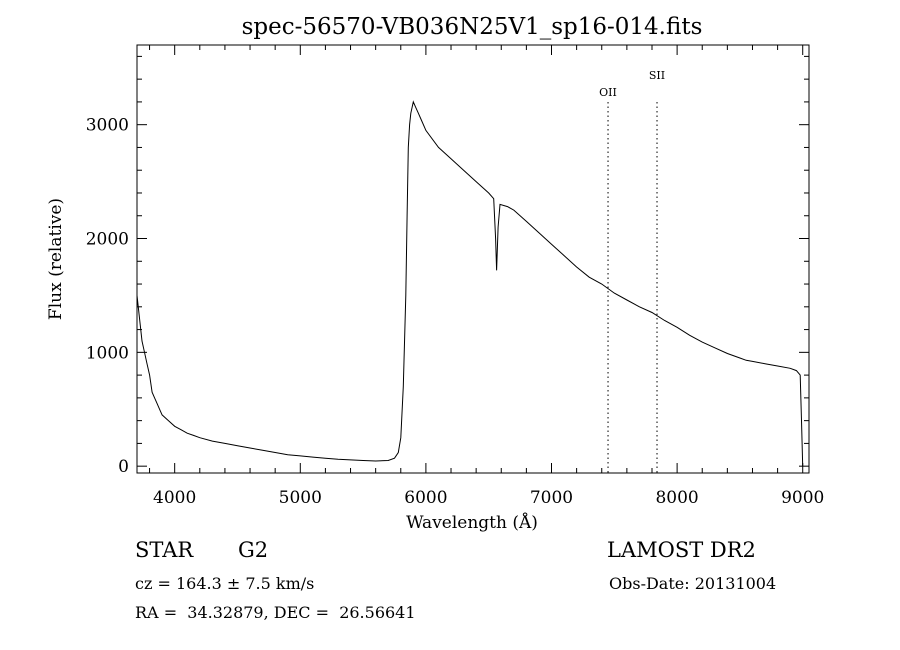 The height and width of the screenshot is (650, 900). Describe the element at coordinates (676, 498) in the screenshot. I see `x-tick-label: 8000` at that location.